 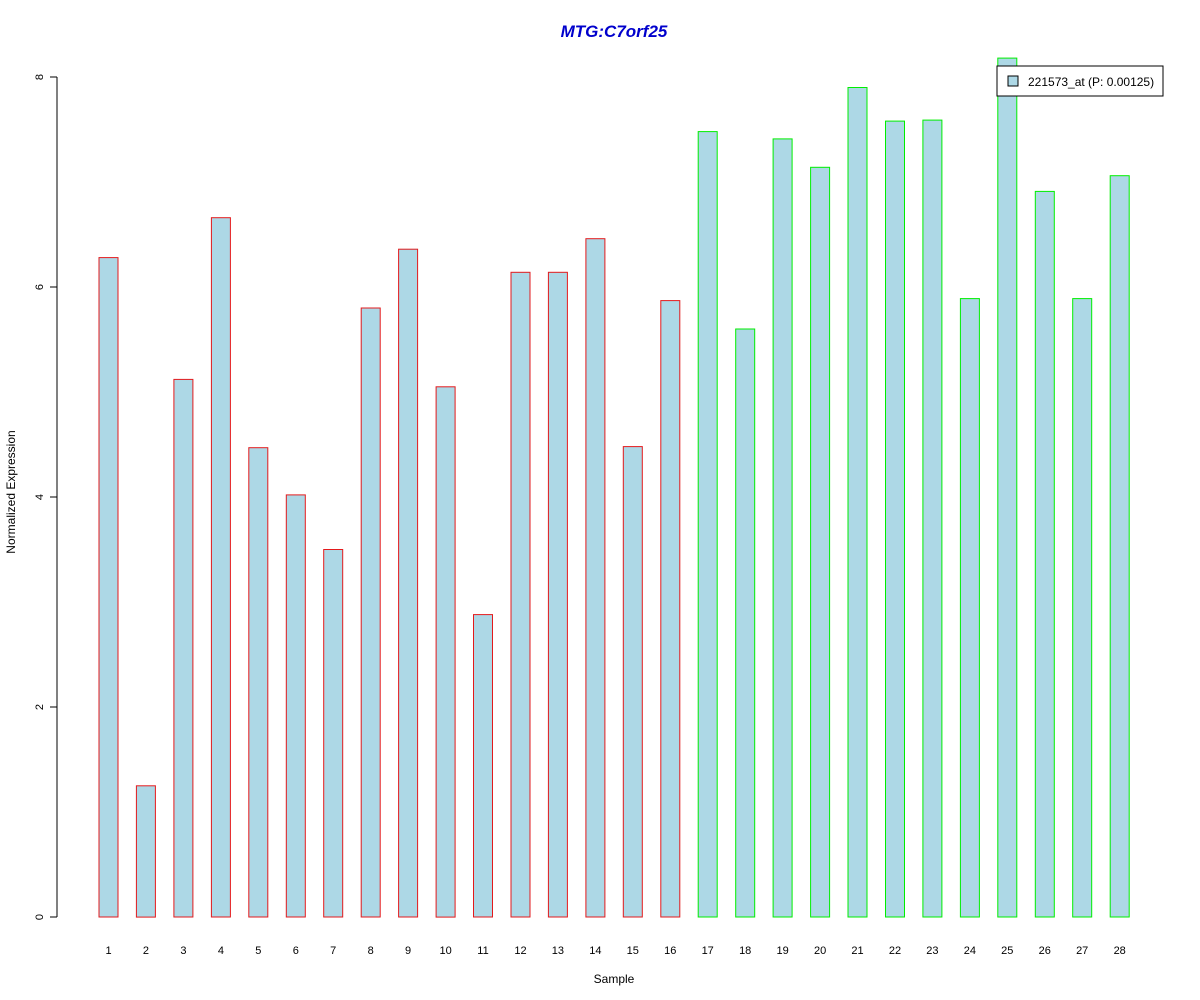 What do you see at coordinates (445, 951) in the screenshot?
I see `x-tick-label: 10` at bounding box center [445, 951].